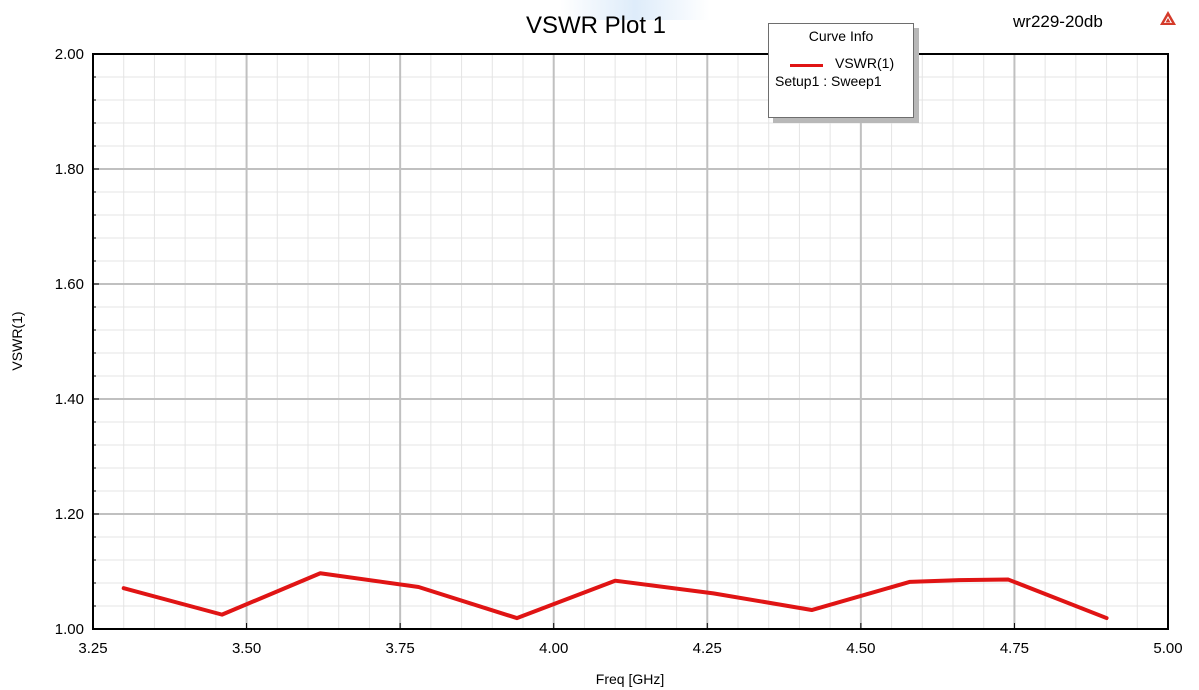  Describe the element at coordinates (69, 284) in the screenshot. I see `y-tick-label: 1.60` at that location.